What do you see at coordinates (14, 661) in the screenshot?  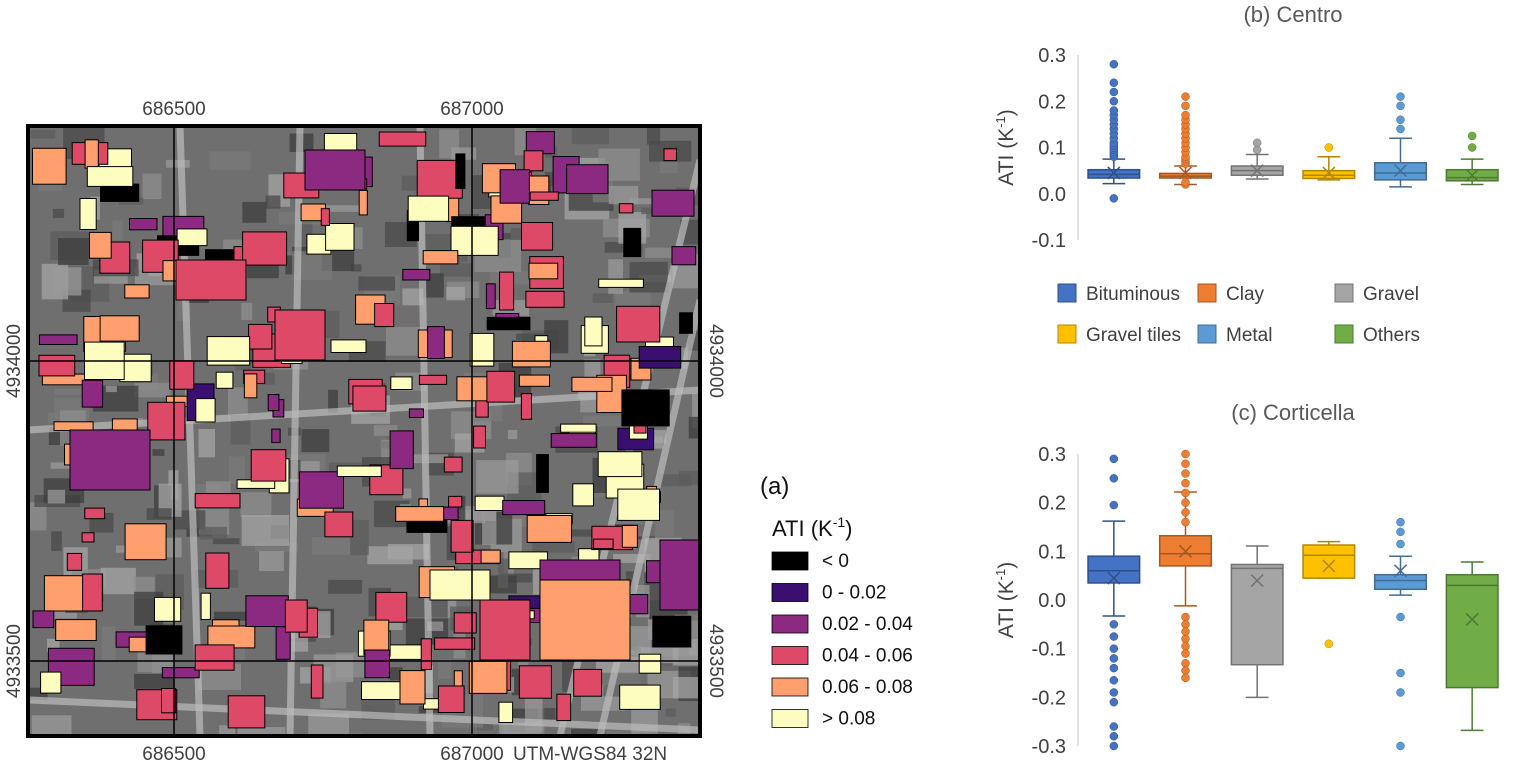 I see `map-left-tick: 4933500` at bounding box center [14, 661].